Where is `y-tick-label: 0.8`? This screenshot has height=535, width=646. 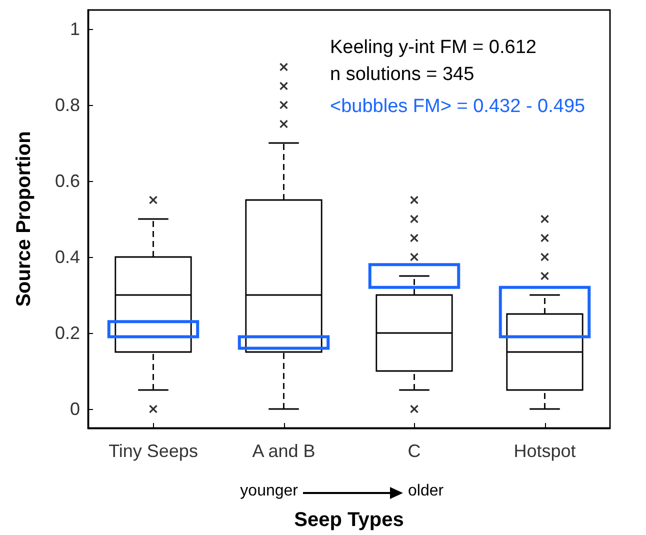 y-tick-label: 0.8 is located at coordinates (67, 105).